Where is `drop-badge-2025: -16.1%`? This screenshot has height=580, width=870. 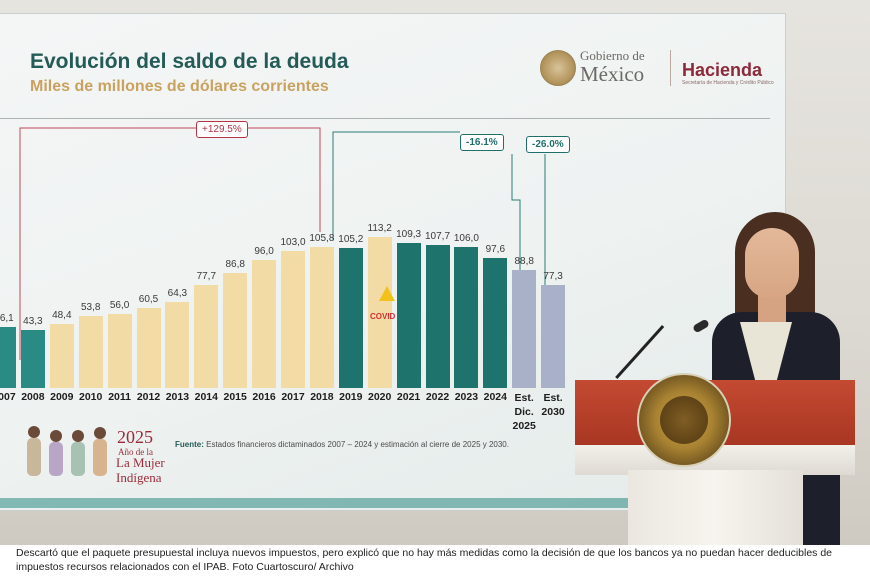 drop-badge-2025: -16.1% is located at coordinates (482, 142).